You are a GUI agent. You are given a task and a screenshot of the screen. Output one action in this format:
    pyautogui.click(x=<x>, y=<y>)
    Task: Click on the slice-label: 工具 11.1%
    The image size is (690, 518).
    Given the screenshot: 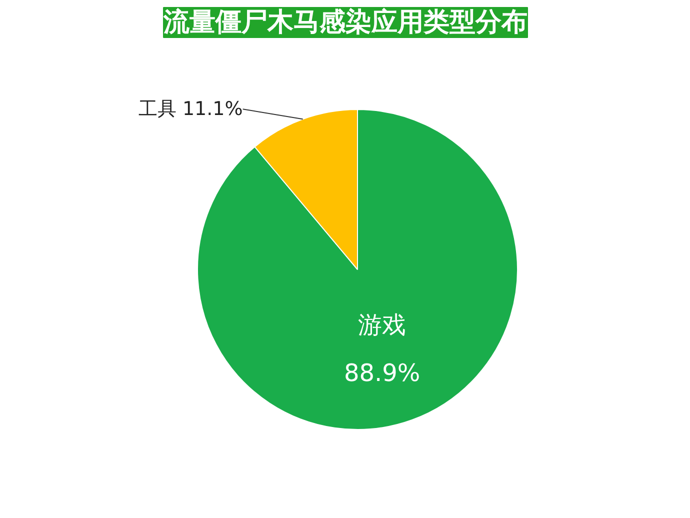 What is the action you would take?
    pyautogui.click(x=190, y=109)
    